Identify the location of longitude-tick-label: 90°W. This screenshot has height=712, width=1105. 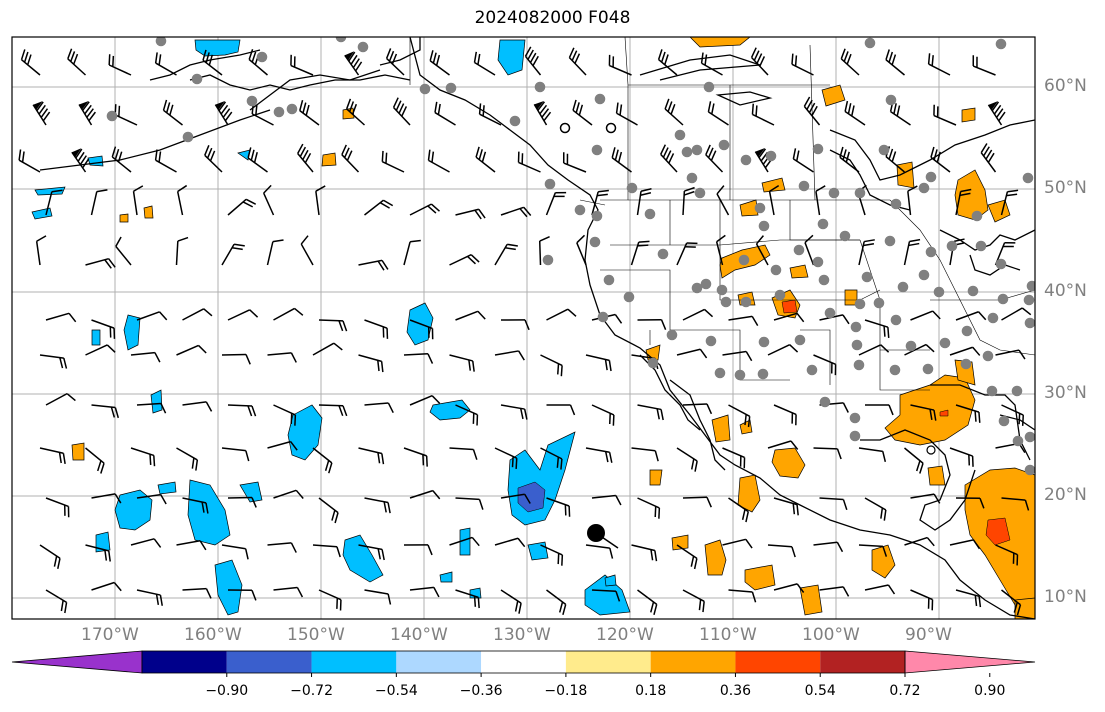
(928, 635).